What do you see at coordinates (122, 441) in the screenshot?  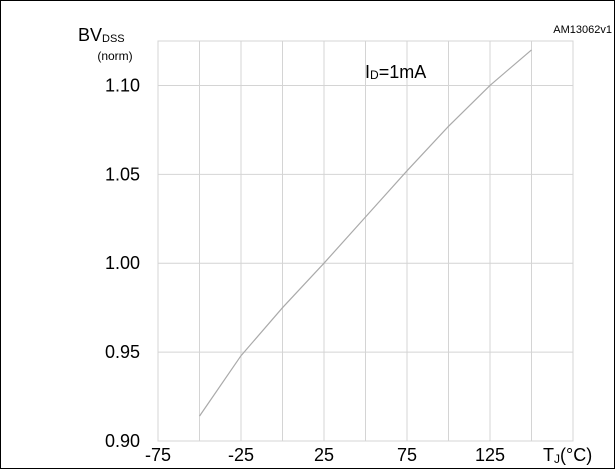 I see `y-tick-label: 0.90` at bounding box center [122, 441].